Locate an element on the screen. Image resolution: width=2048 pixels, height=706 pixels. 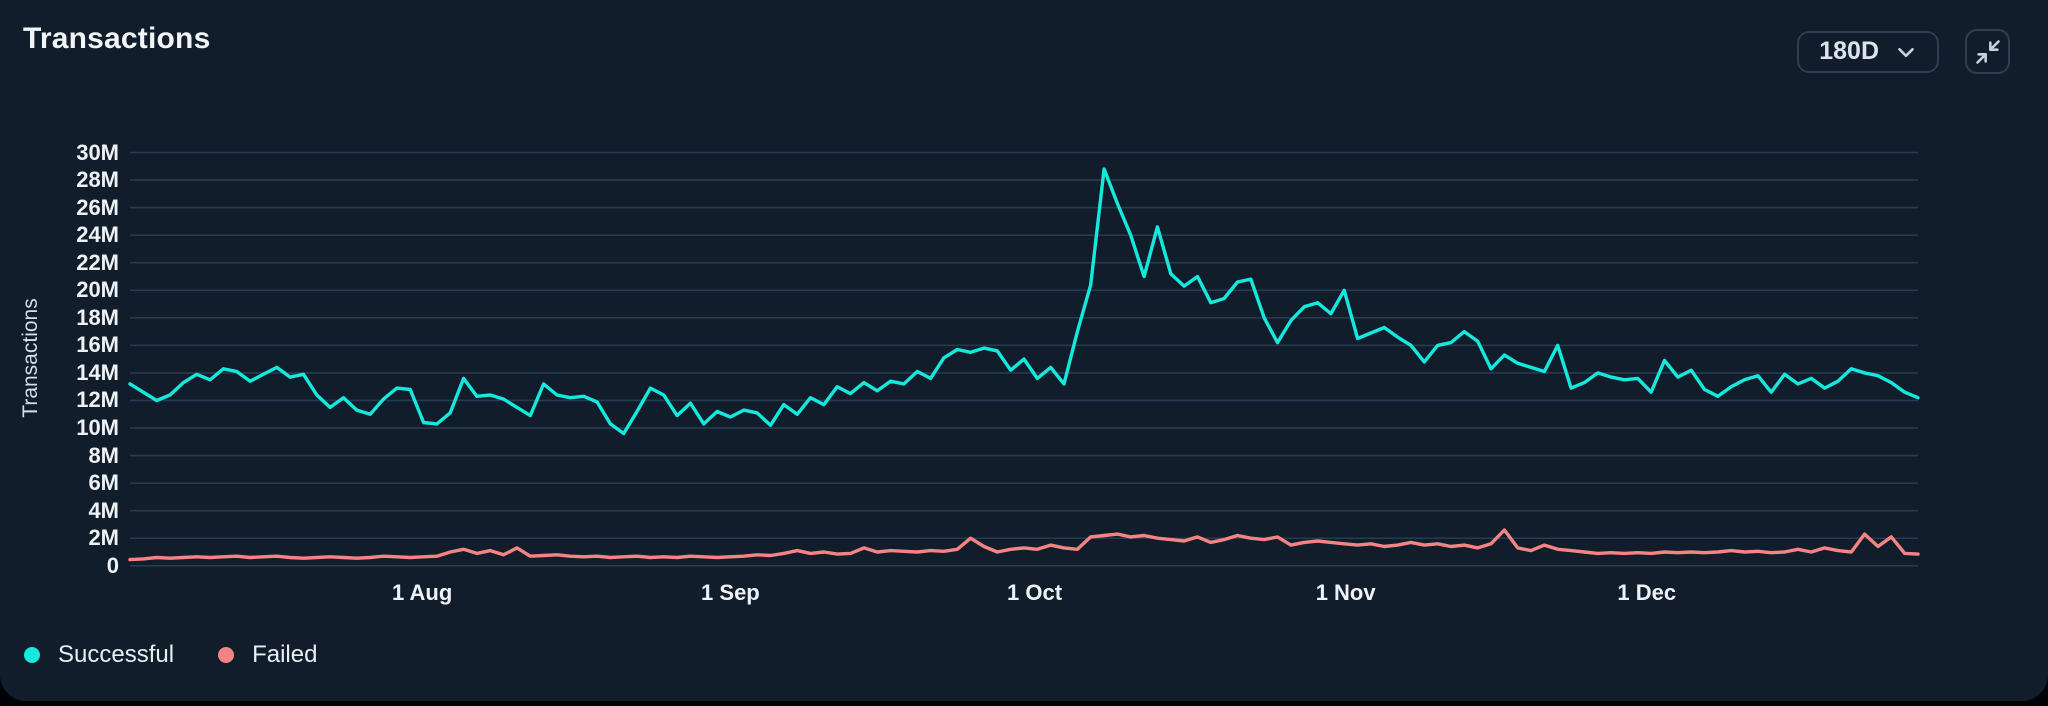
y-tick-label: 8M is located at coordinates (103, 455).